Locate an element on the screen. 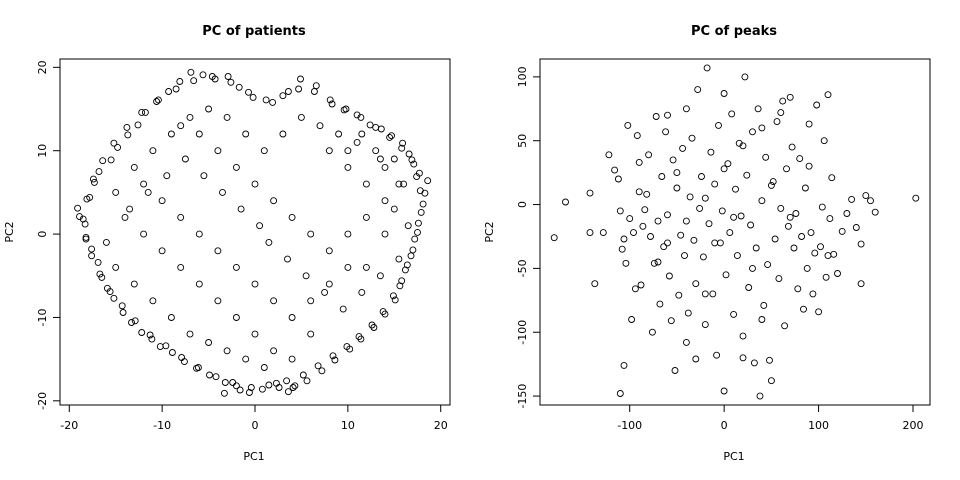 The image size is (960, 480). x-tick-label: 20 is located at coordinates (441, 425).